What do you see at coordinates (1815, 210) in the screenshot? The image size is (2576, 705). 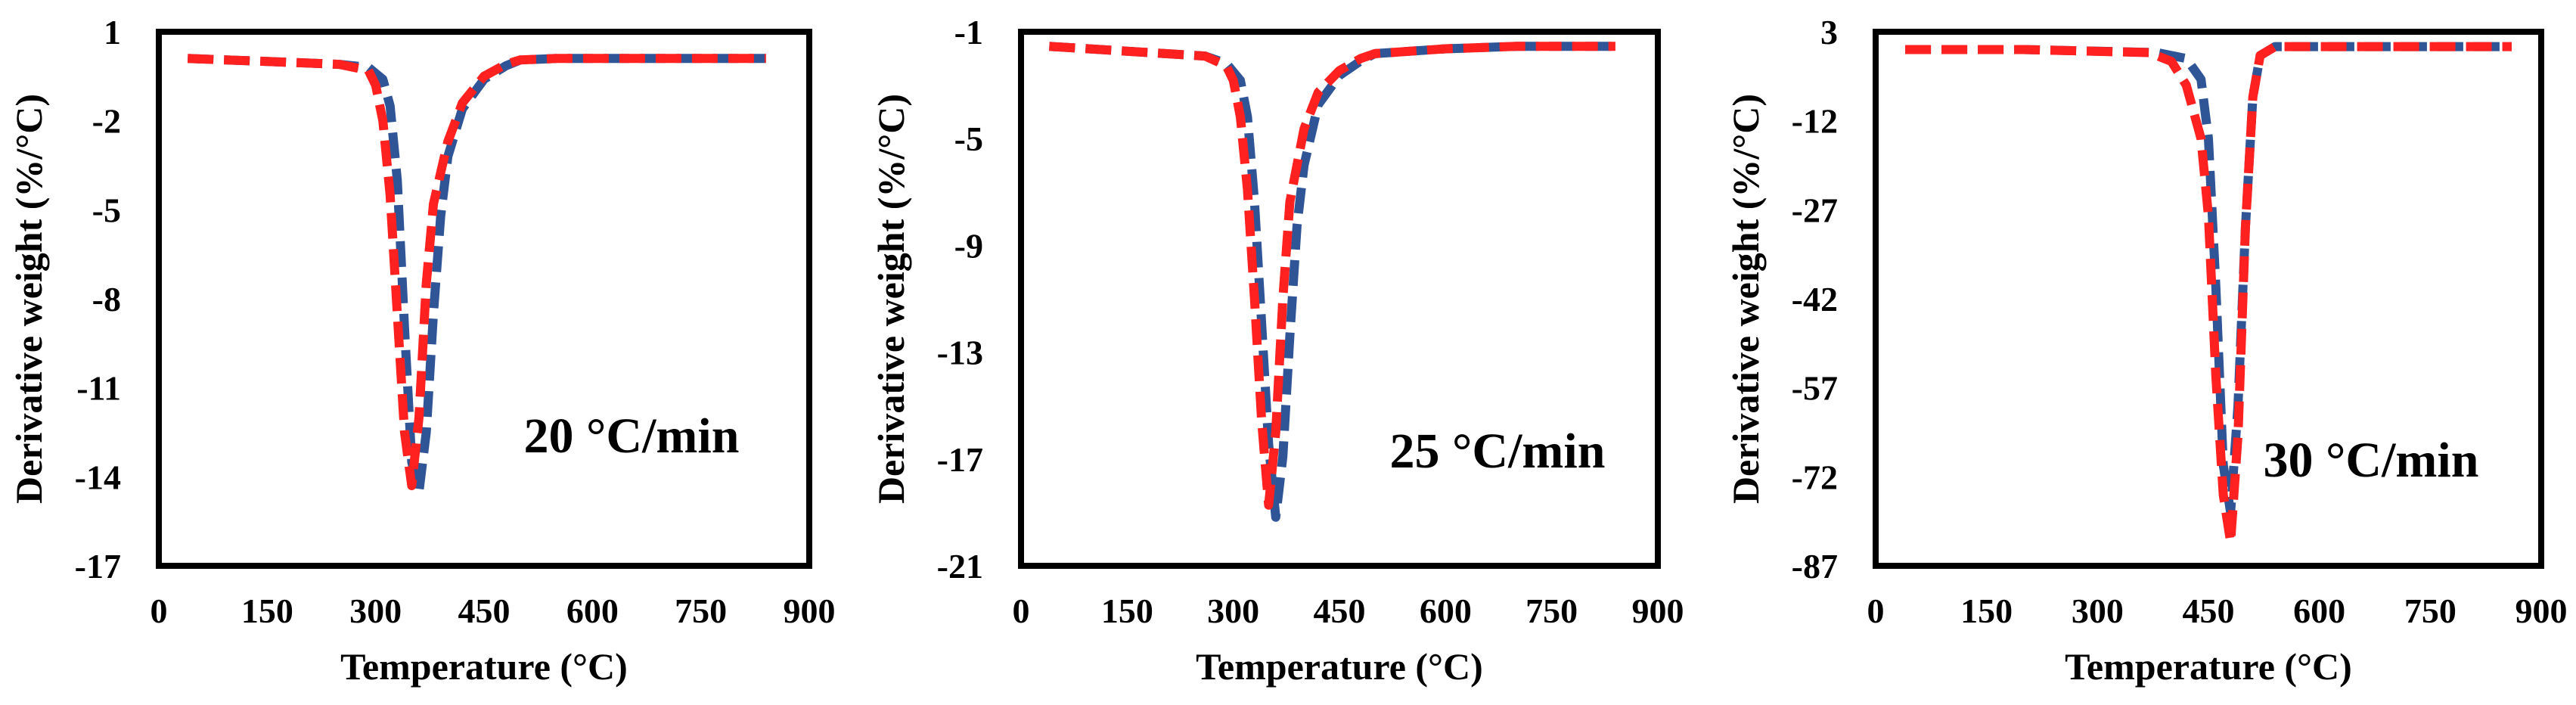 I see `y-tick-label: -27` at bounding box center [1815, 210].